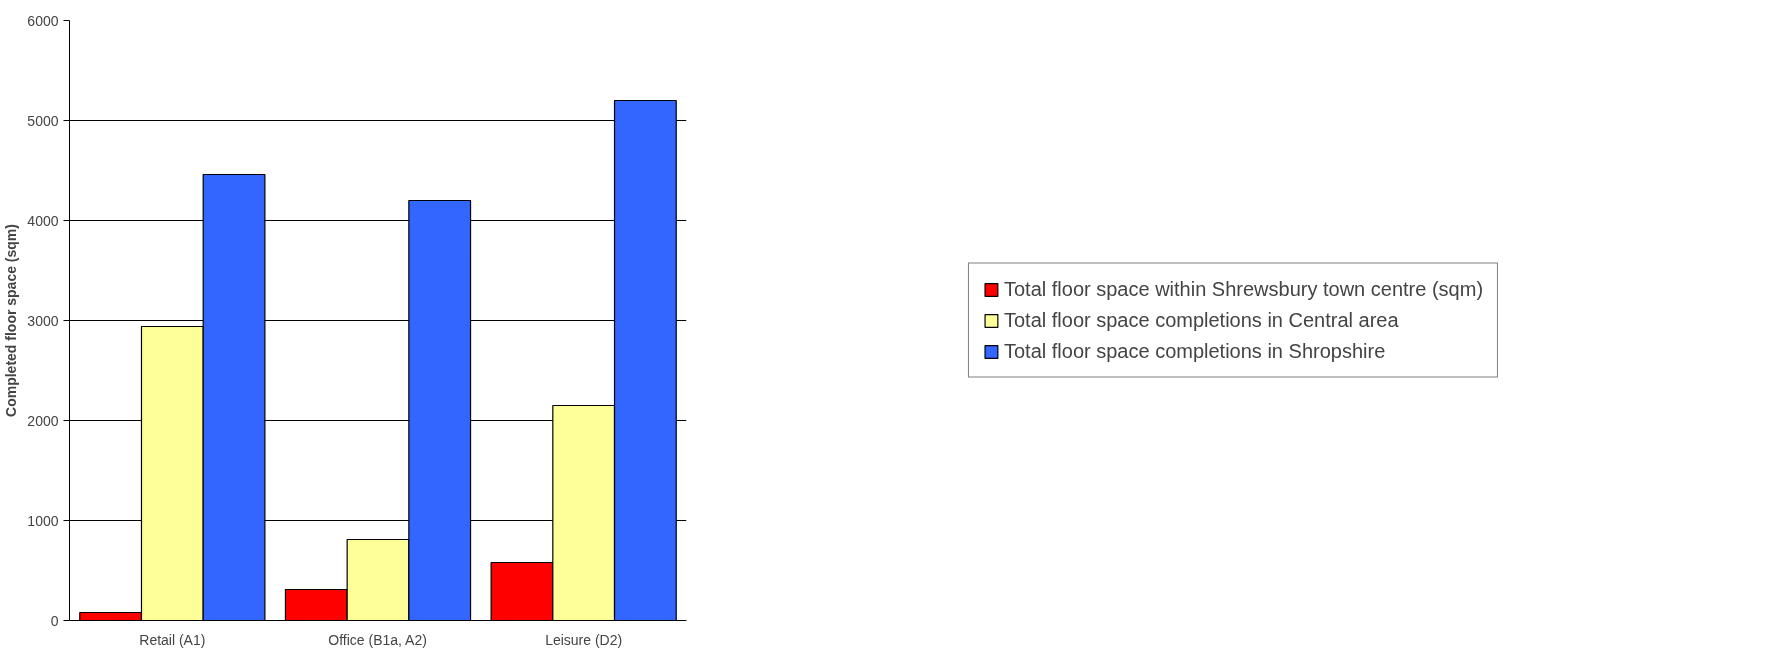 The height and width of the screenshot is (657, 1785). I want to click on y-tick-label: 4000, so click(43, 220).